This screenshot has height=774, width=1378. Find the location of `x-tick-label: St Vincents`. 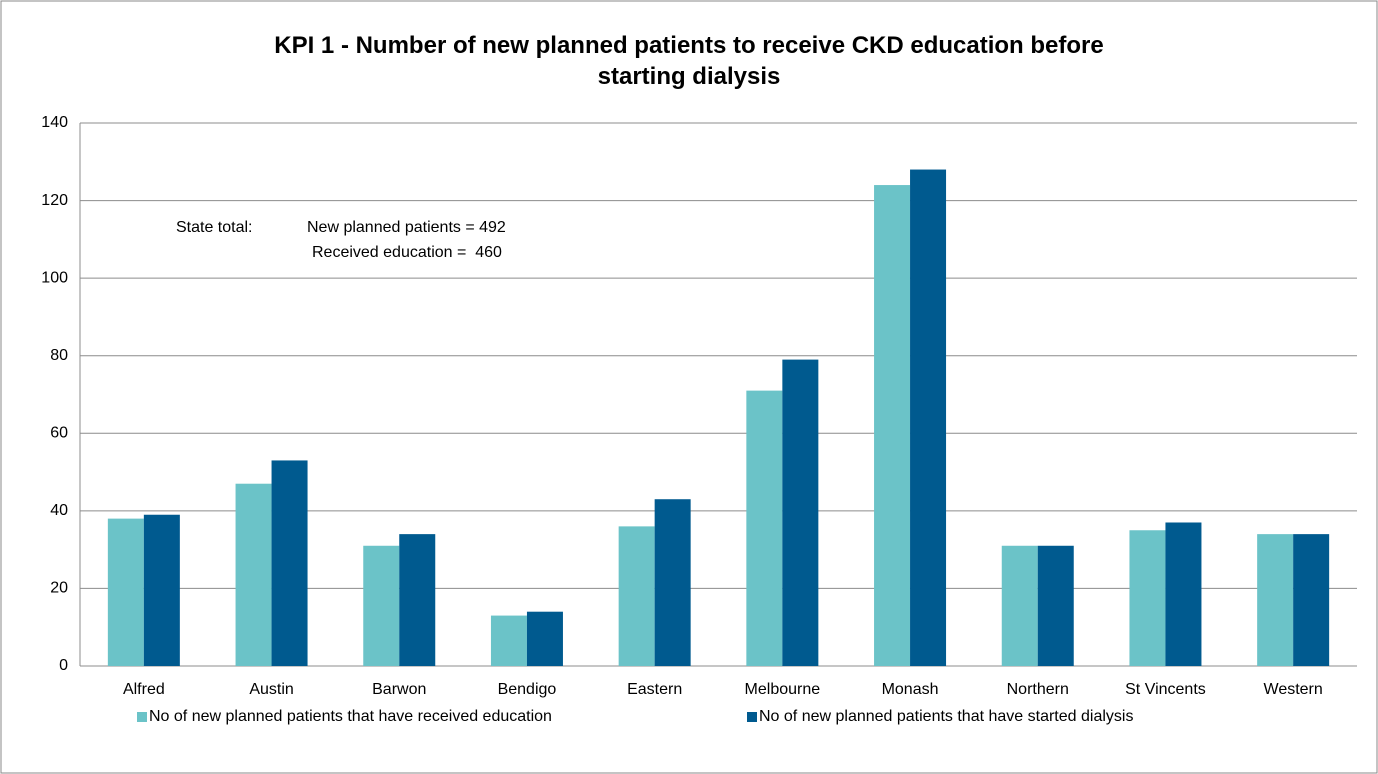

x-tick-label: St Vincents is located at coordinates (1165, 689).